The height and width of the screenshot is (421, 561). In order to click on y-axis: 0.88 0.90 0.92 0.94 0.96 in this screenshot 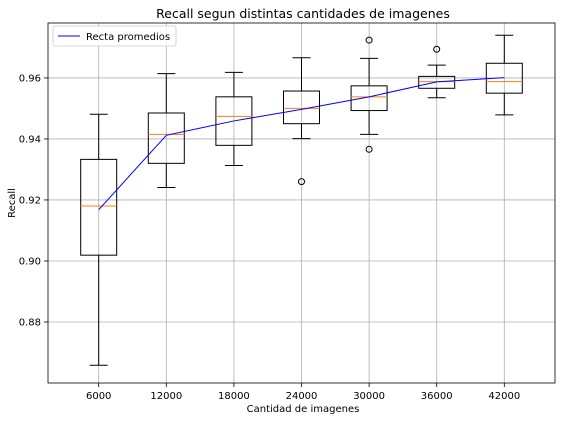, I will do `click(33, 200)`.